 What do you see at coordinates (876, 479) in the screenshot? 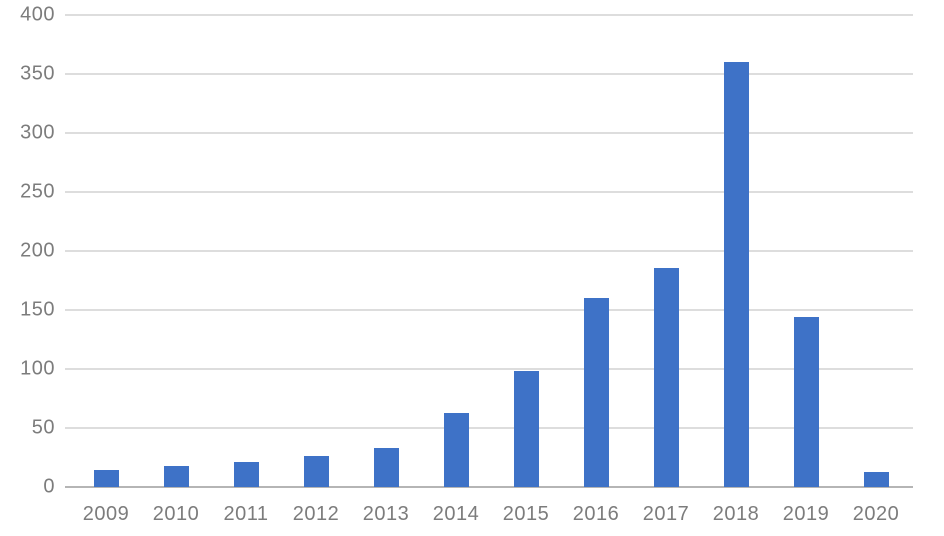
I see `bar-2020` at bounding box center [876, 479].